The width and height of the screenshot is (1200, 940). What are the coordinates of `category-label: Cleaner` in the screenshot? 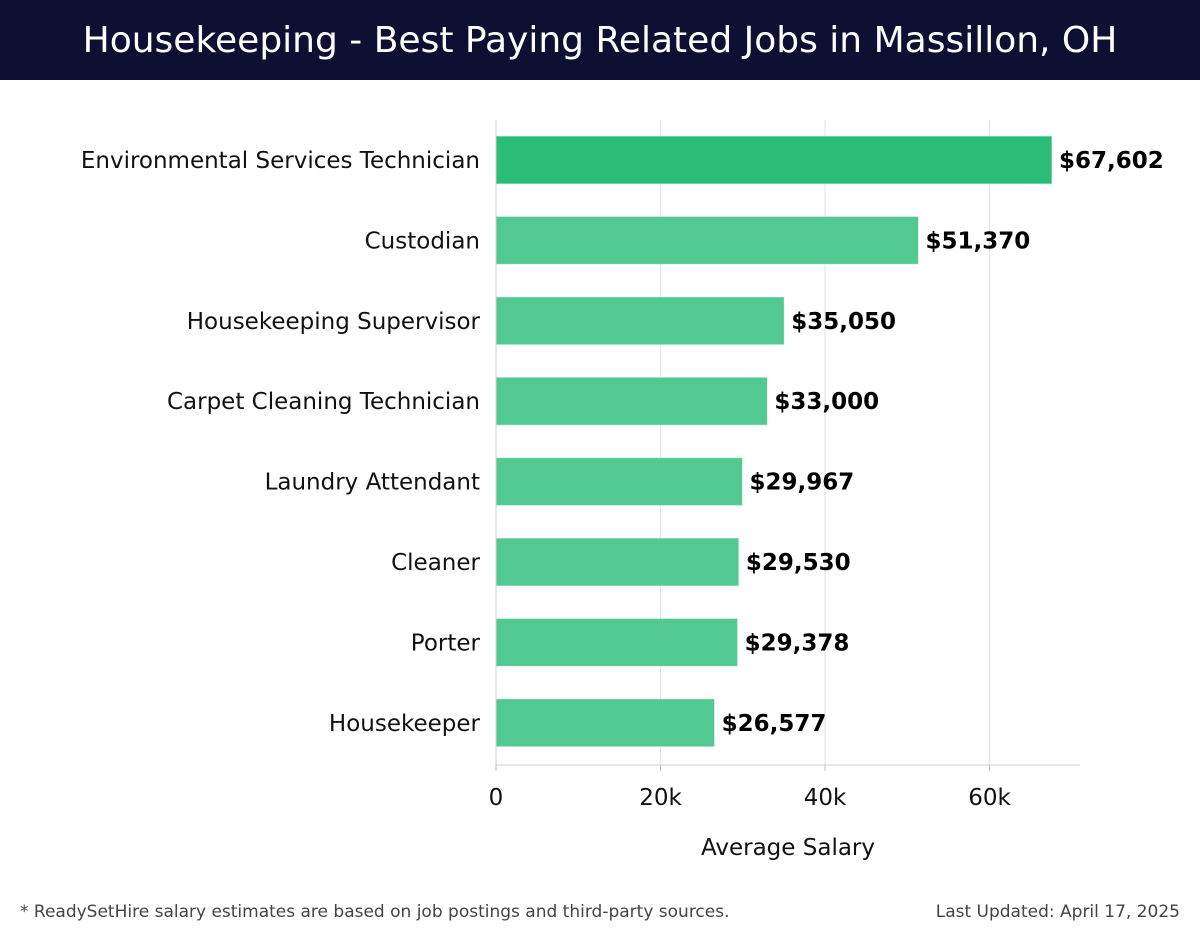 It's located at (435, 563).